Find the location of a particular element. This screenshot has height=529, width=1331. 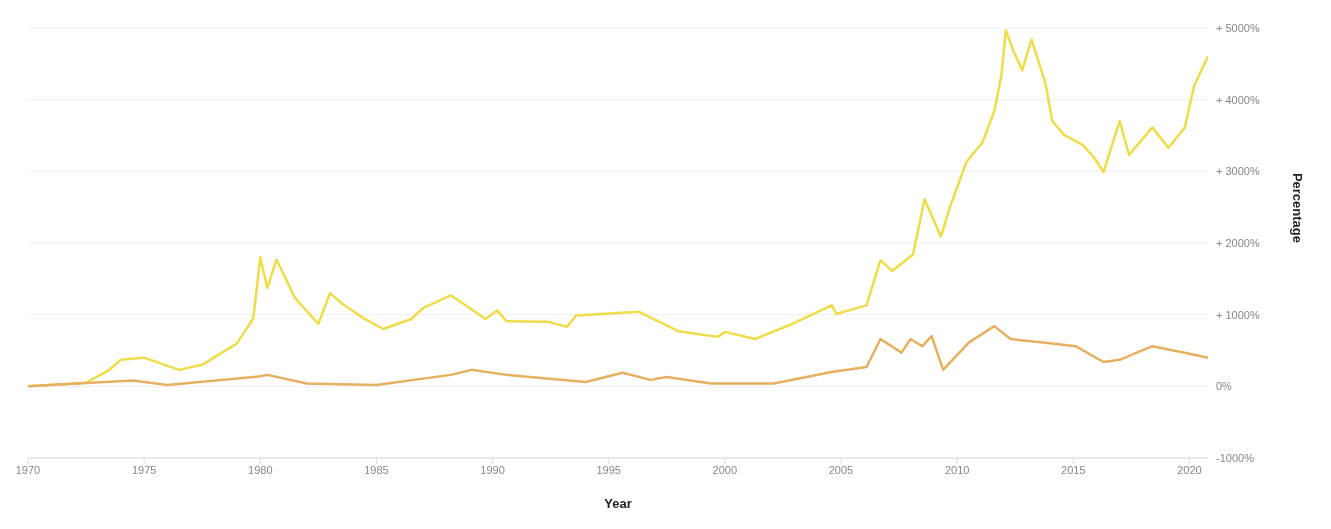

x-tick-label: 1990 is located at coordinates (492, 469).